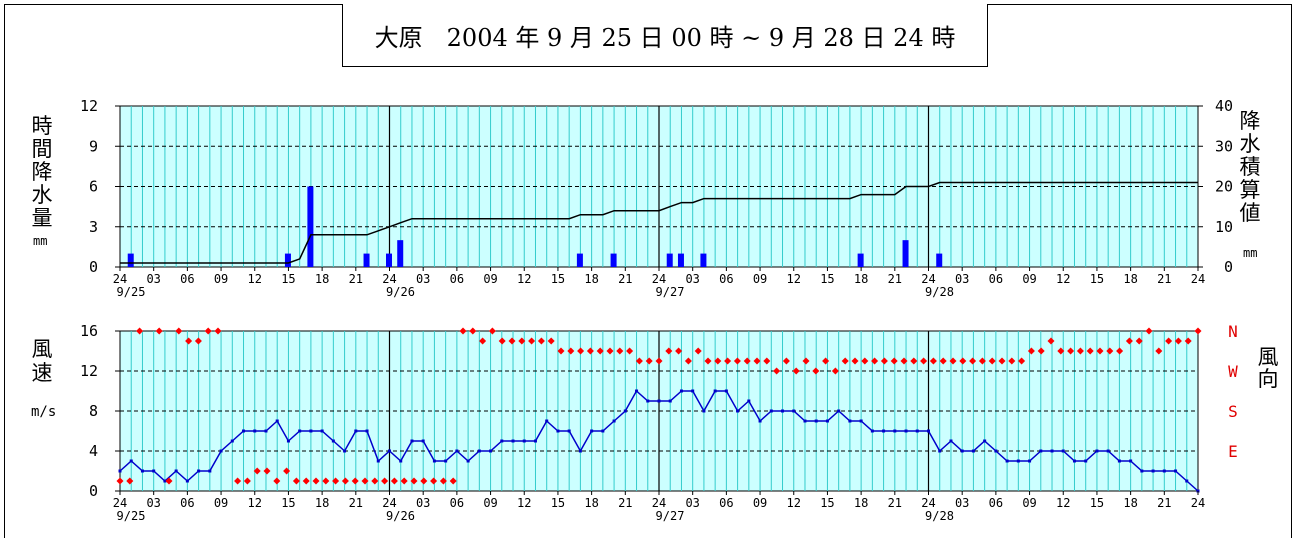 Image resolution: width=1298 pixels, height=543 pixels. I want to click on y-tick-label: 0, so click(93, 267).